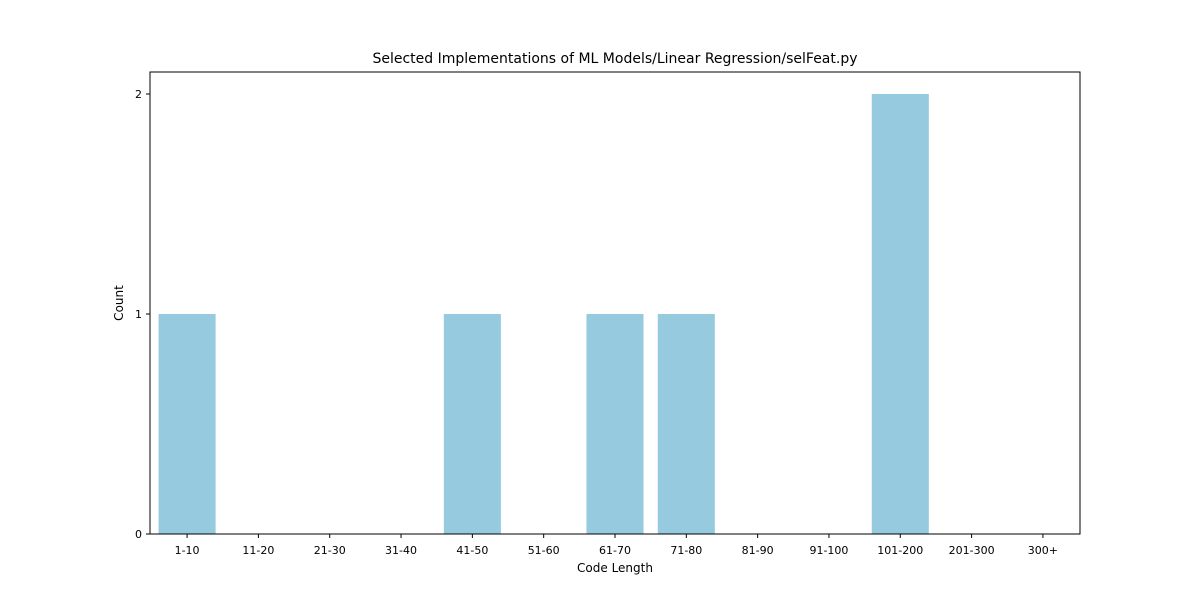 The width and height of the screenshot is (1200, 604). Describe the element at coordinates (401, 550) in the screenshot. I see `x-tick-label: 31-40` at that location.